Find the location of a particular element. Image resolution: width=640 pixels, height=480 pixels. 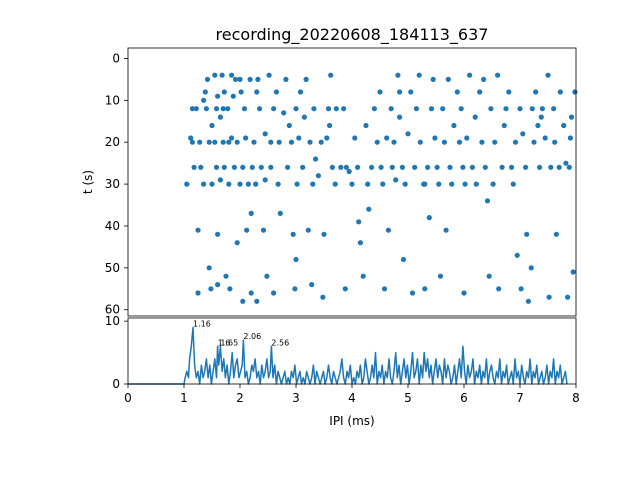

peak-annotation: 2.06 is located at coordinates (252, 336).